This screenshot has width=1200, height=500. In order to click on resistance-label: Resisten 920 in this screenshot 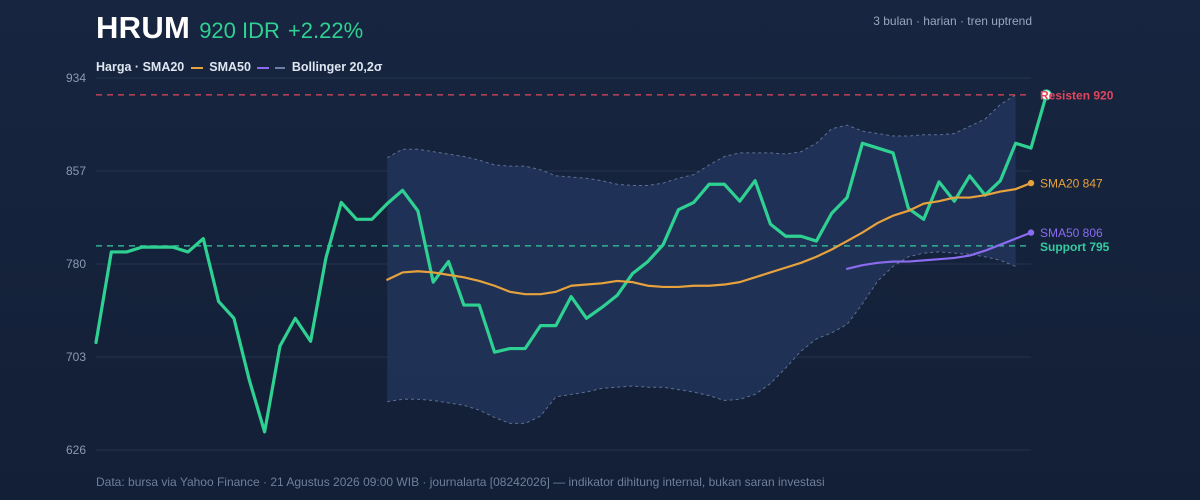, I will do `click(1077, 95)`.